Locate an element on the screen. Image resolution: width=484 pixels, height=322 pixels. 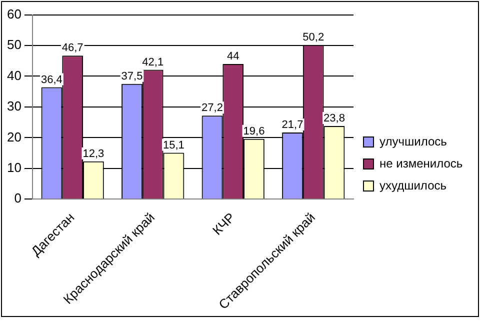
data-label: 46,7 is located at coordinates (73, 48).